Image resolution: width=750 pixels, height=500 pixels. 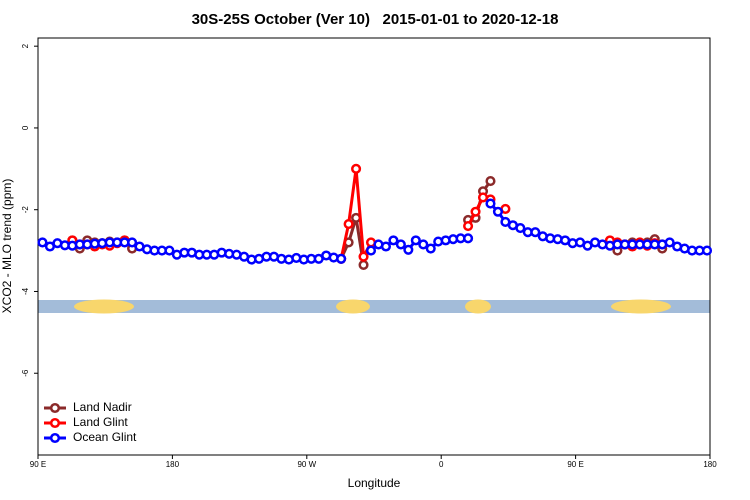 I want to click on legend-label: Land Nadir, so click(x=102, y=407).